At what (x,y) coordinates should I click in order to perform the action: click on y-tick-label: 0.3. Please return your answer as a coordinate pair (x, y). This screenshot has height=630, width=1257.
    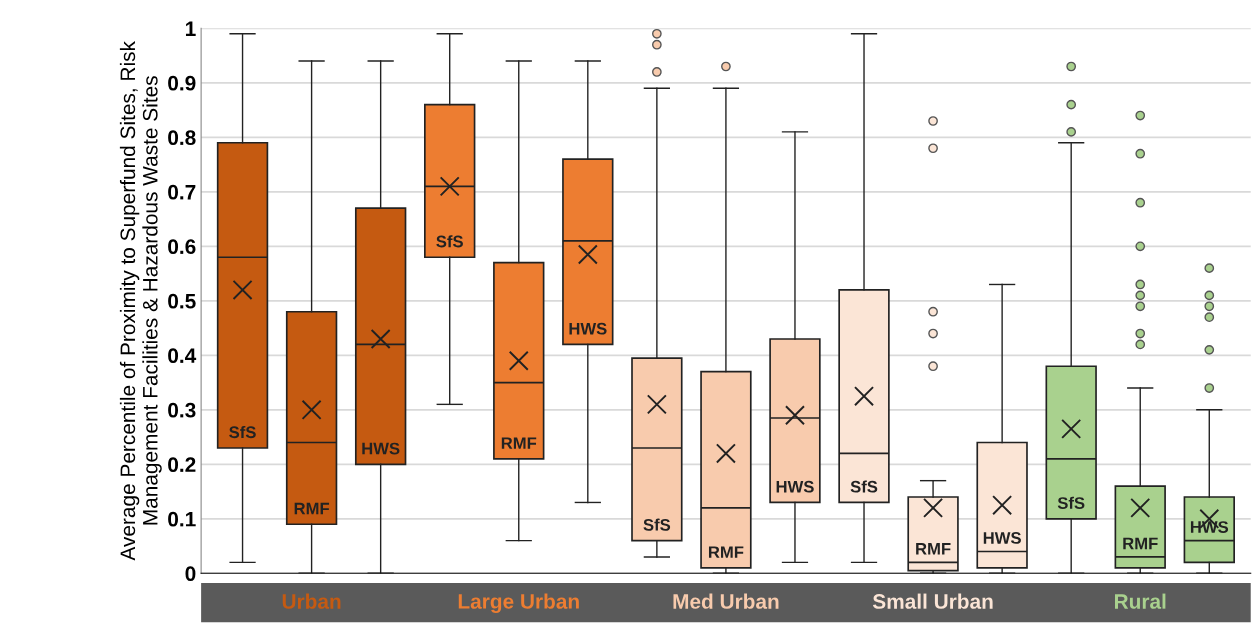
    Looking at the image, I should click on (182, 410).